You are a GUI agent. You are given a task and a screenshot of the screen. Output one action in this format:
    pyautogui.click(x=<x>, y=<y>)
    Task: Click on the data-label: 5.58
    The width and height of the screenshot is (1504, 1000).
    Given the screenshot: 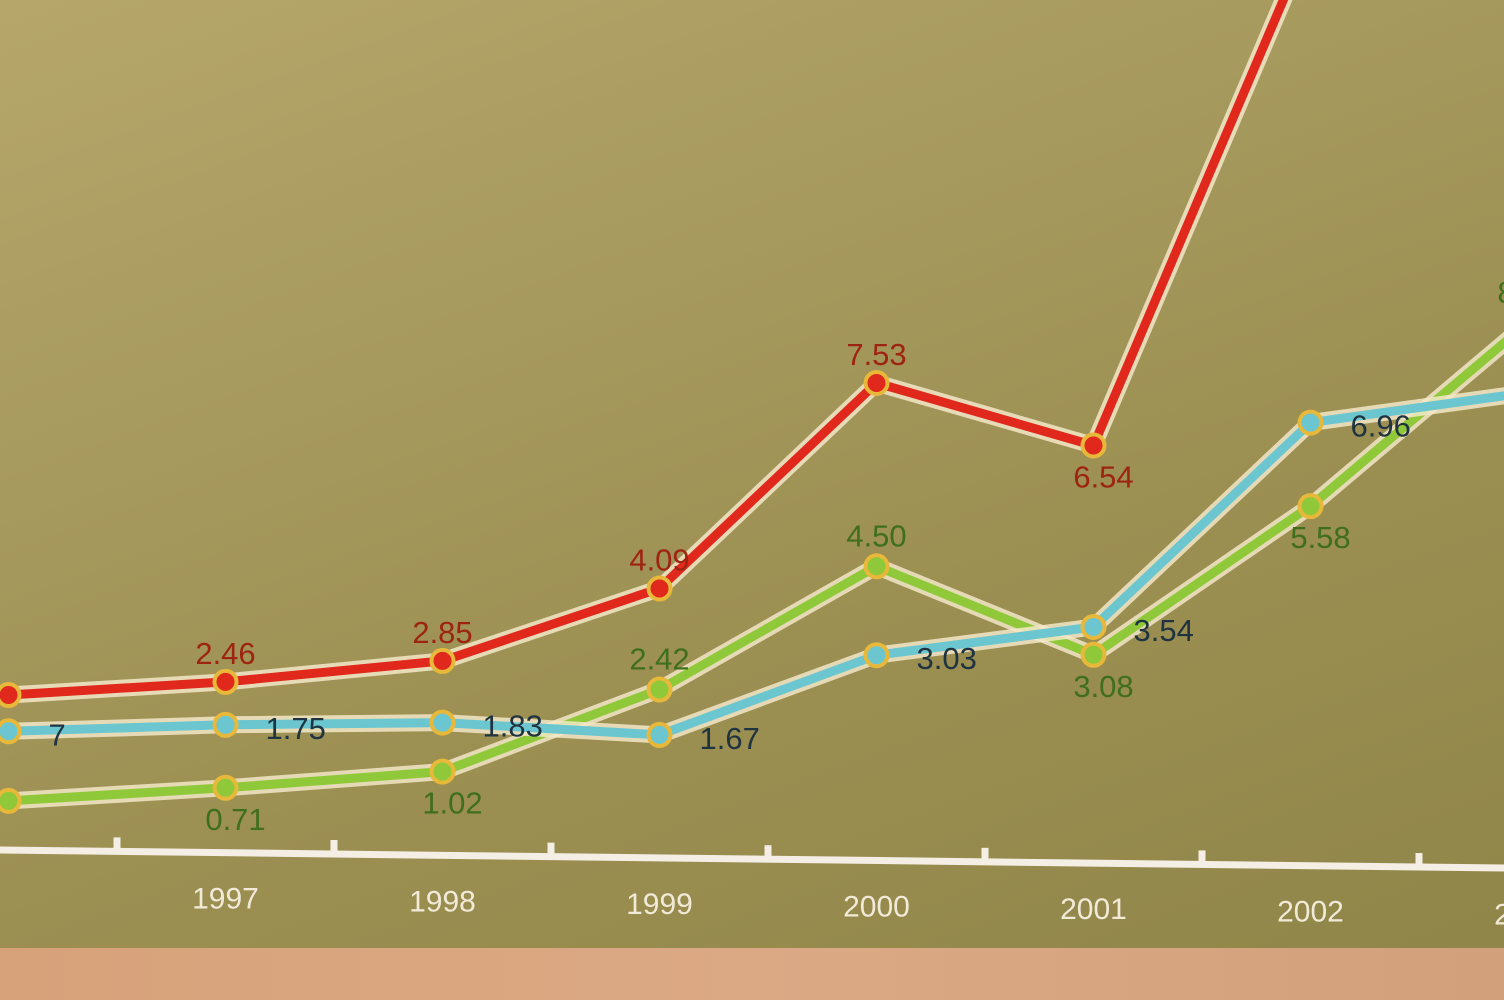 What is the action you would take?
    pyautogui.click(x=1320, y=537)
    